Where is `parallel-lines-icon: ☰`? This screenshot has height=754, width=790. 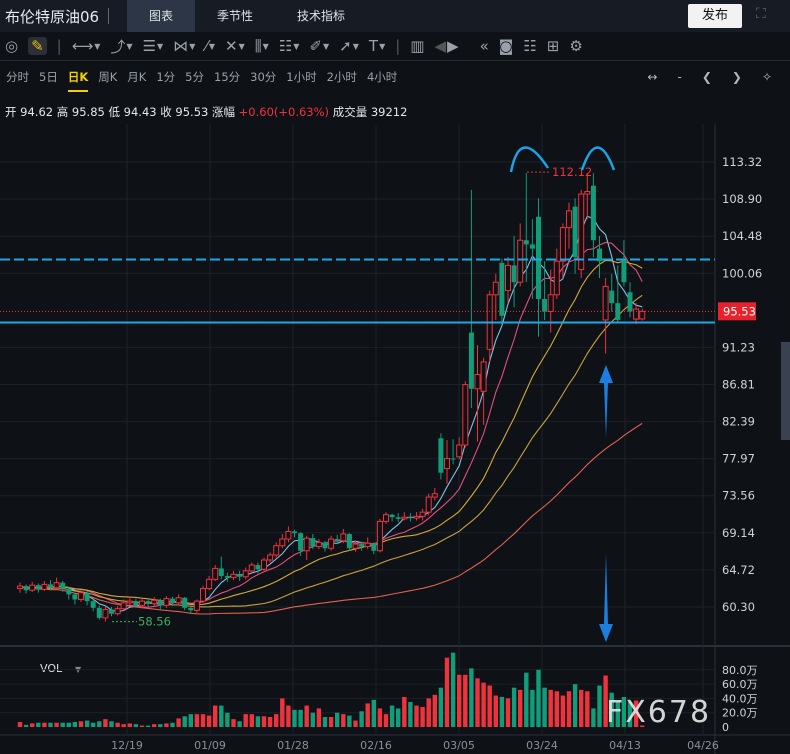 parallel-lines-icon: ☰ is located at coordinates (149, 46).